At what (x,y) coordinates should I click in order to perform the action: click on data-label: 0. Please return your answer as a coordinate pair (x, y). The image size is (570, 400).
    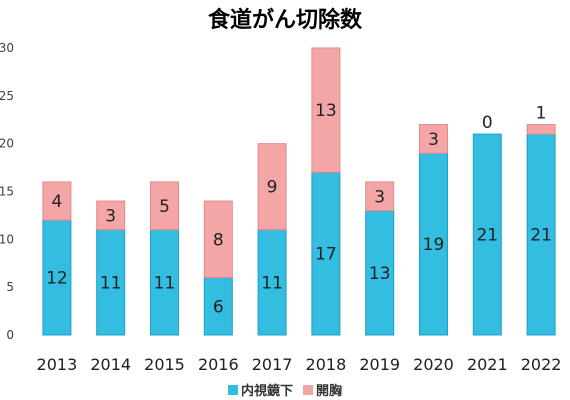
    Looking at the image, I should click on (487, 123).